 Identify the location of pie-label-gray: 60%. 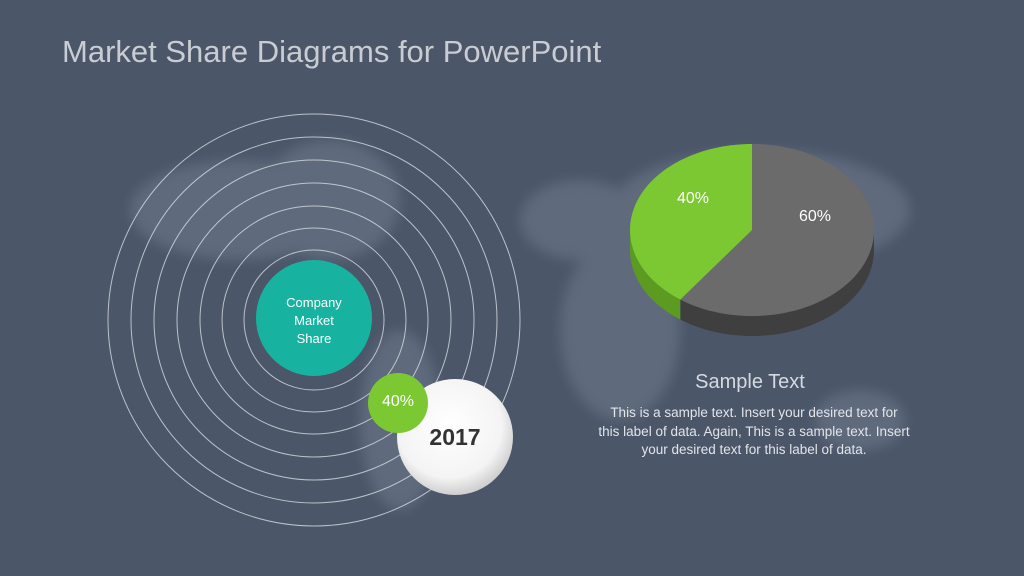
(815, 216).